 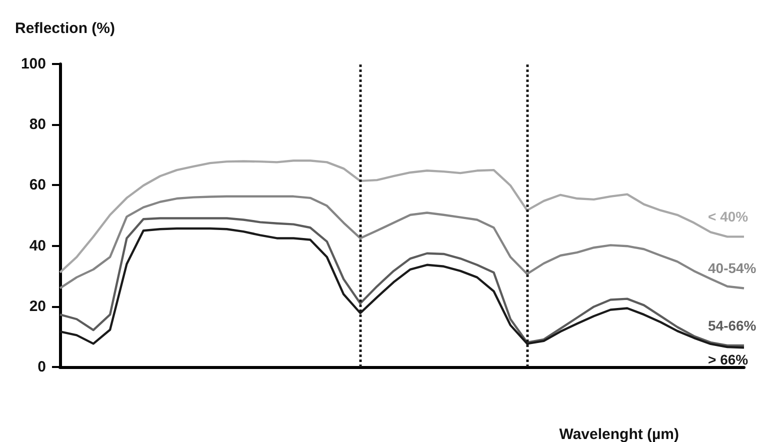 What do you see at coordinates (728, 216) in the screenshot?
I see `series-label: < 40%` at bounding box center [728, 216].